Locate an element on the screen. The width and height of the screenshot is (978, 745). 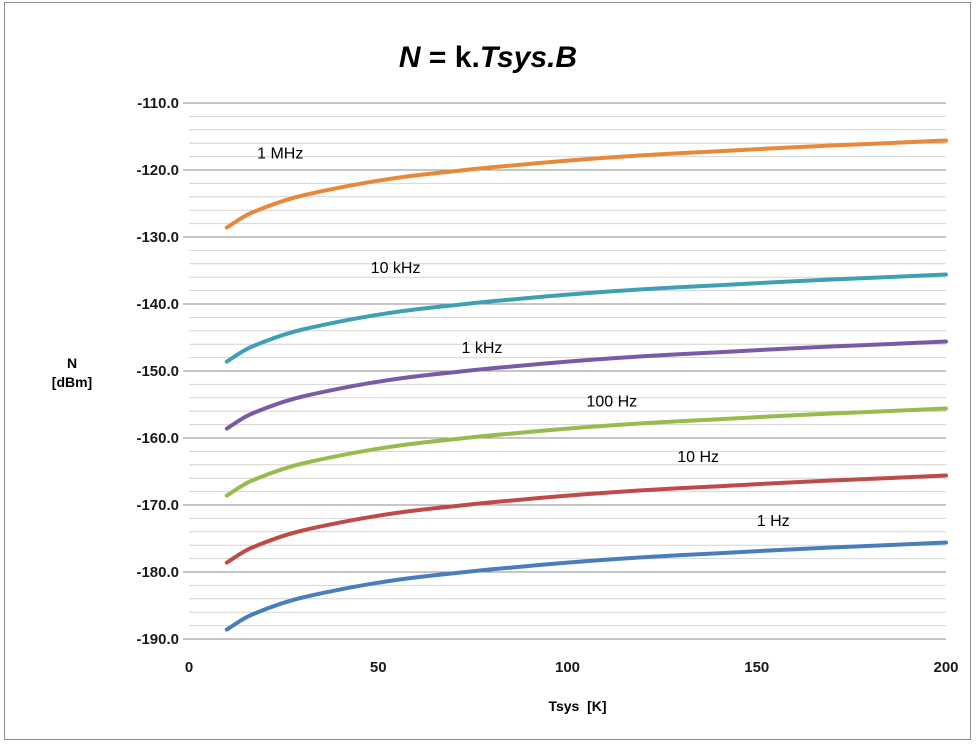
series-label: 10 Hz is located at coordinates (698, 457).